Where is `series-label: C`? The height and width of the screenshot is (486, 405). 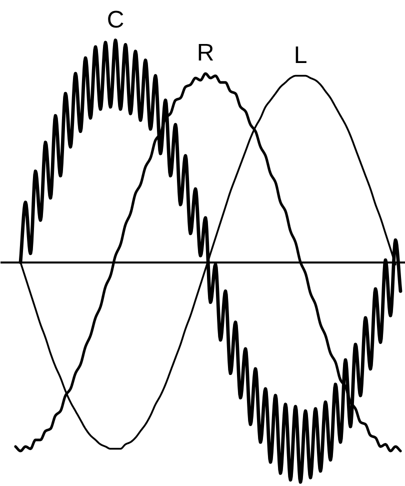 series-label: C is located at coordinates (115, 20).